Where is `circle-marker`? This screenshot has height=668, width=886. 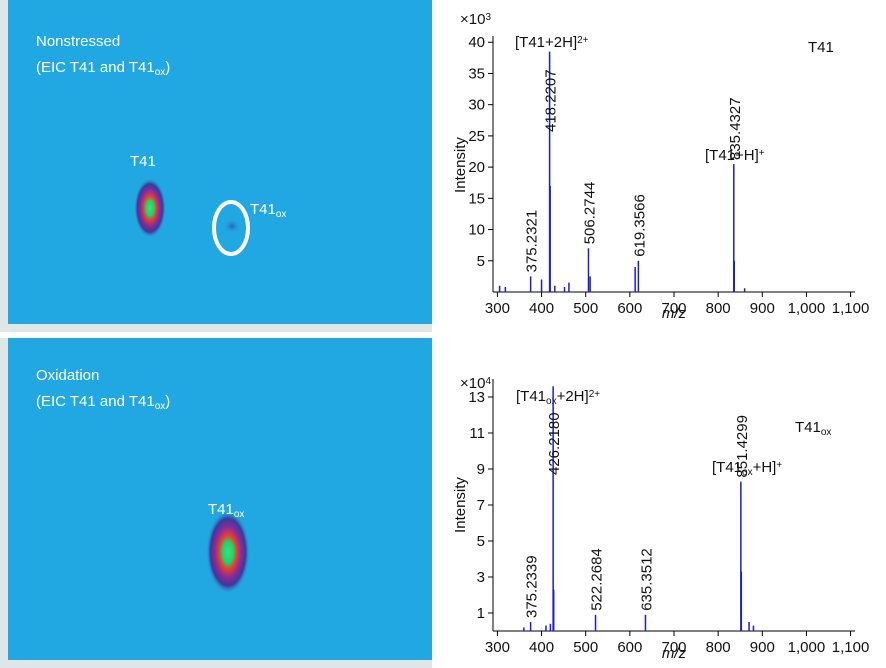
circle-marker is located at coordinates (231, 228).